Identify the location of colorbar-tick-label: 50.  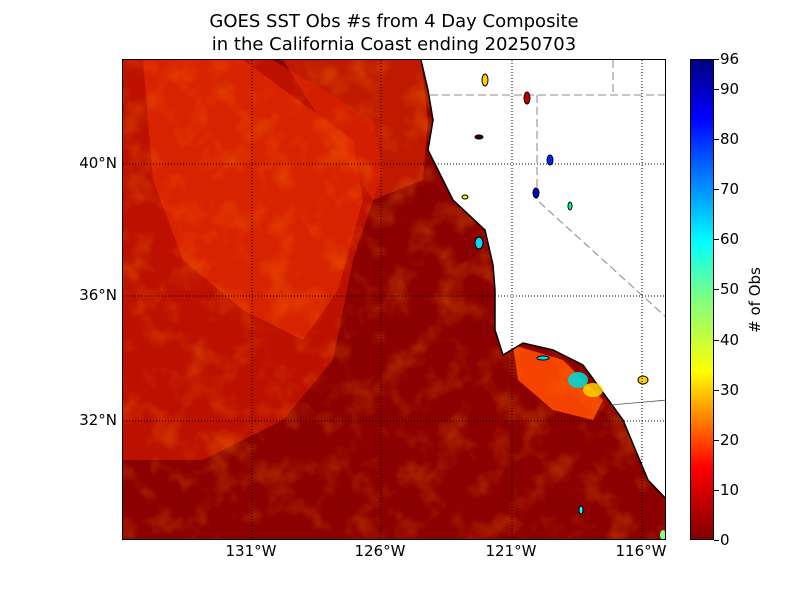
(730, 289).